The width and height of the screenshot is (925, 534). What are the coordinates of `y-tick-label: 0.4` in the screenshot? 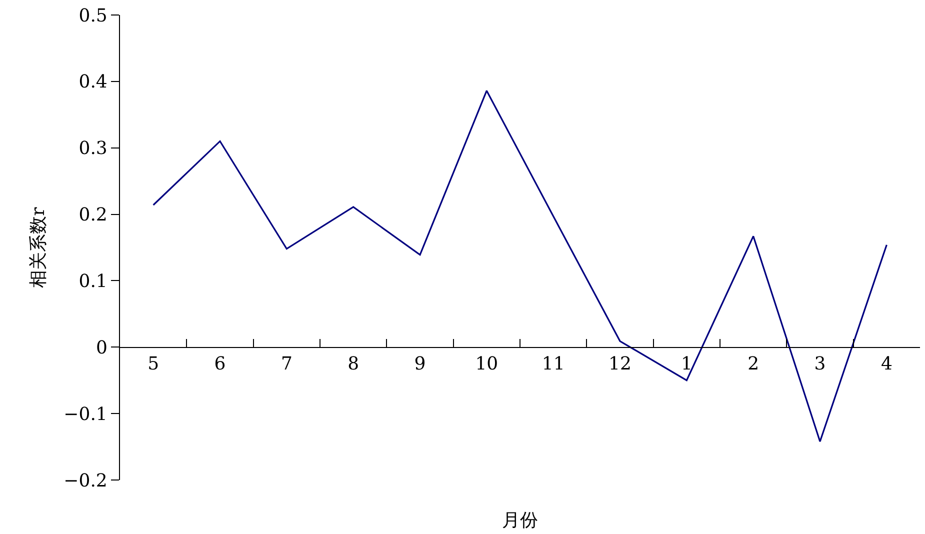 It's located at (93, 82).